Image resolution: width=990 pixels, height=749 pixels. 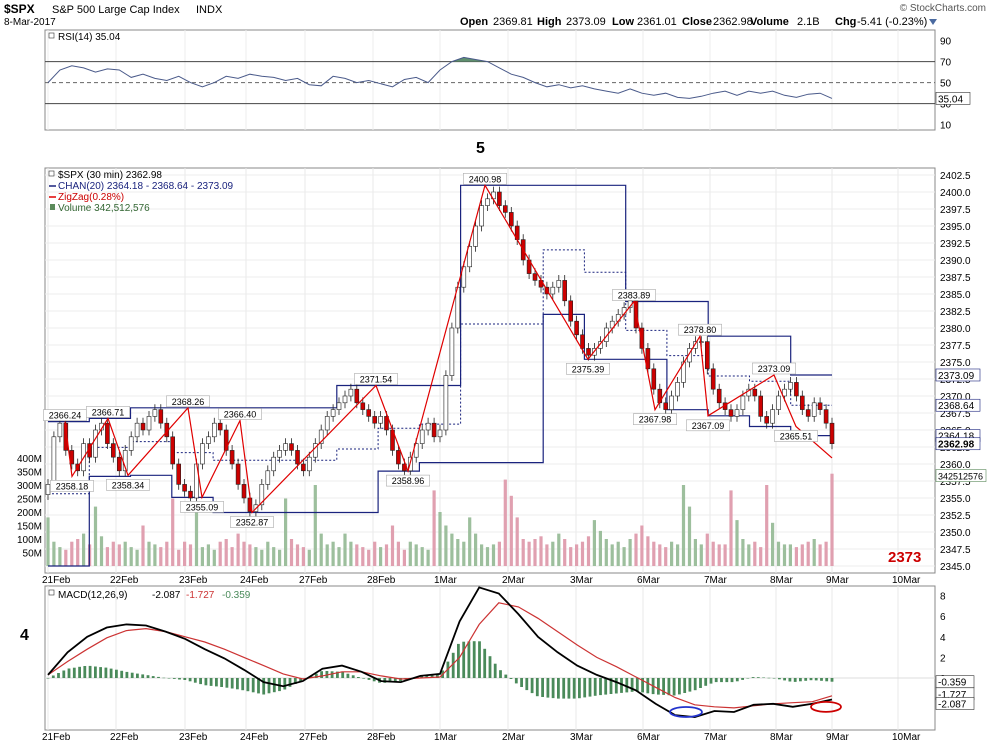 I want to click on x-tick-label: 2Mar, so click(x=513, y=580).